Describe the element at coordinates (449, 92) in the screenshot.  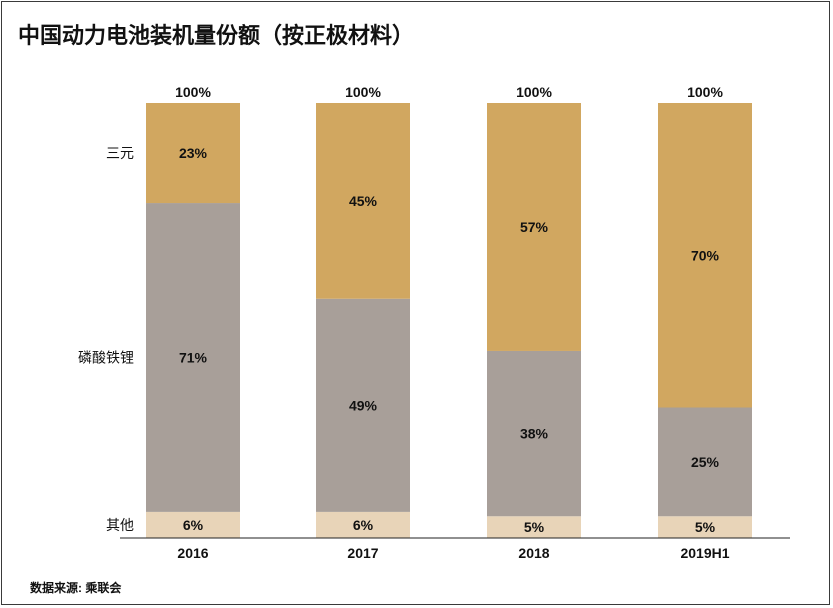
I see `total-labels-group: 100% 100% 100% 100%` at that location.